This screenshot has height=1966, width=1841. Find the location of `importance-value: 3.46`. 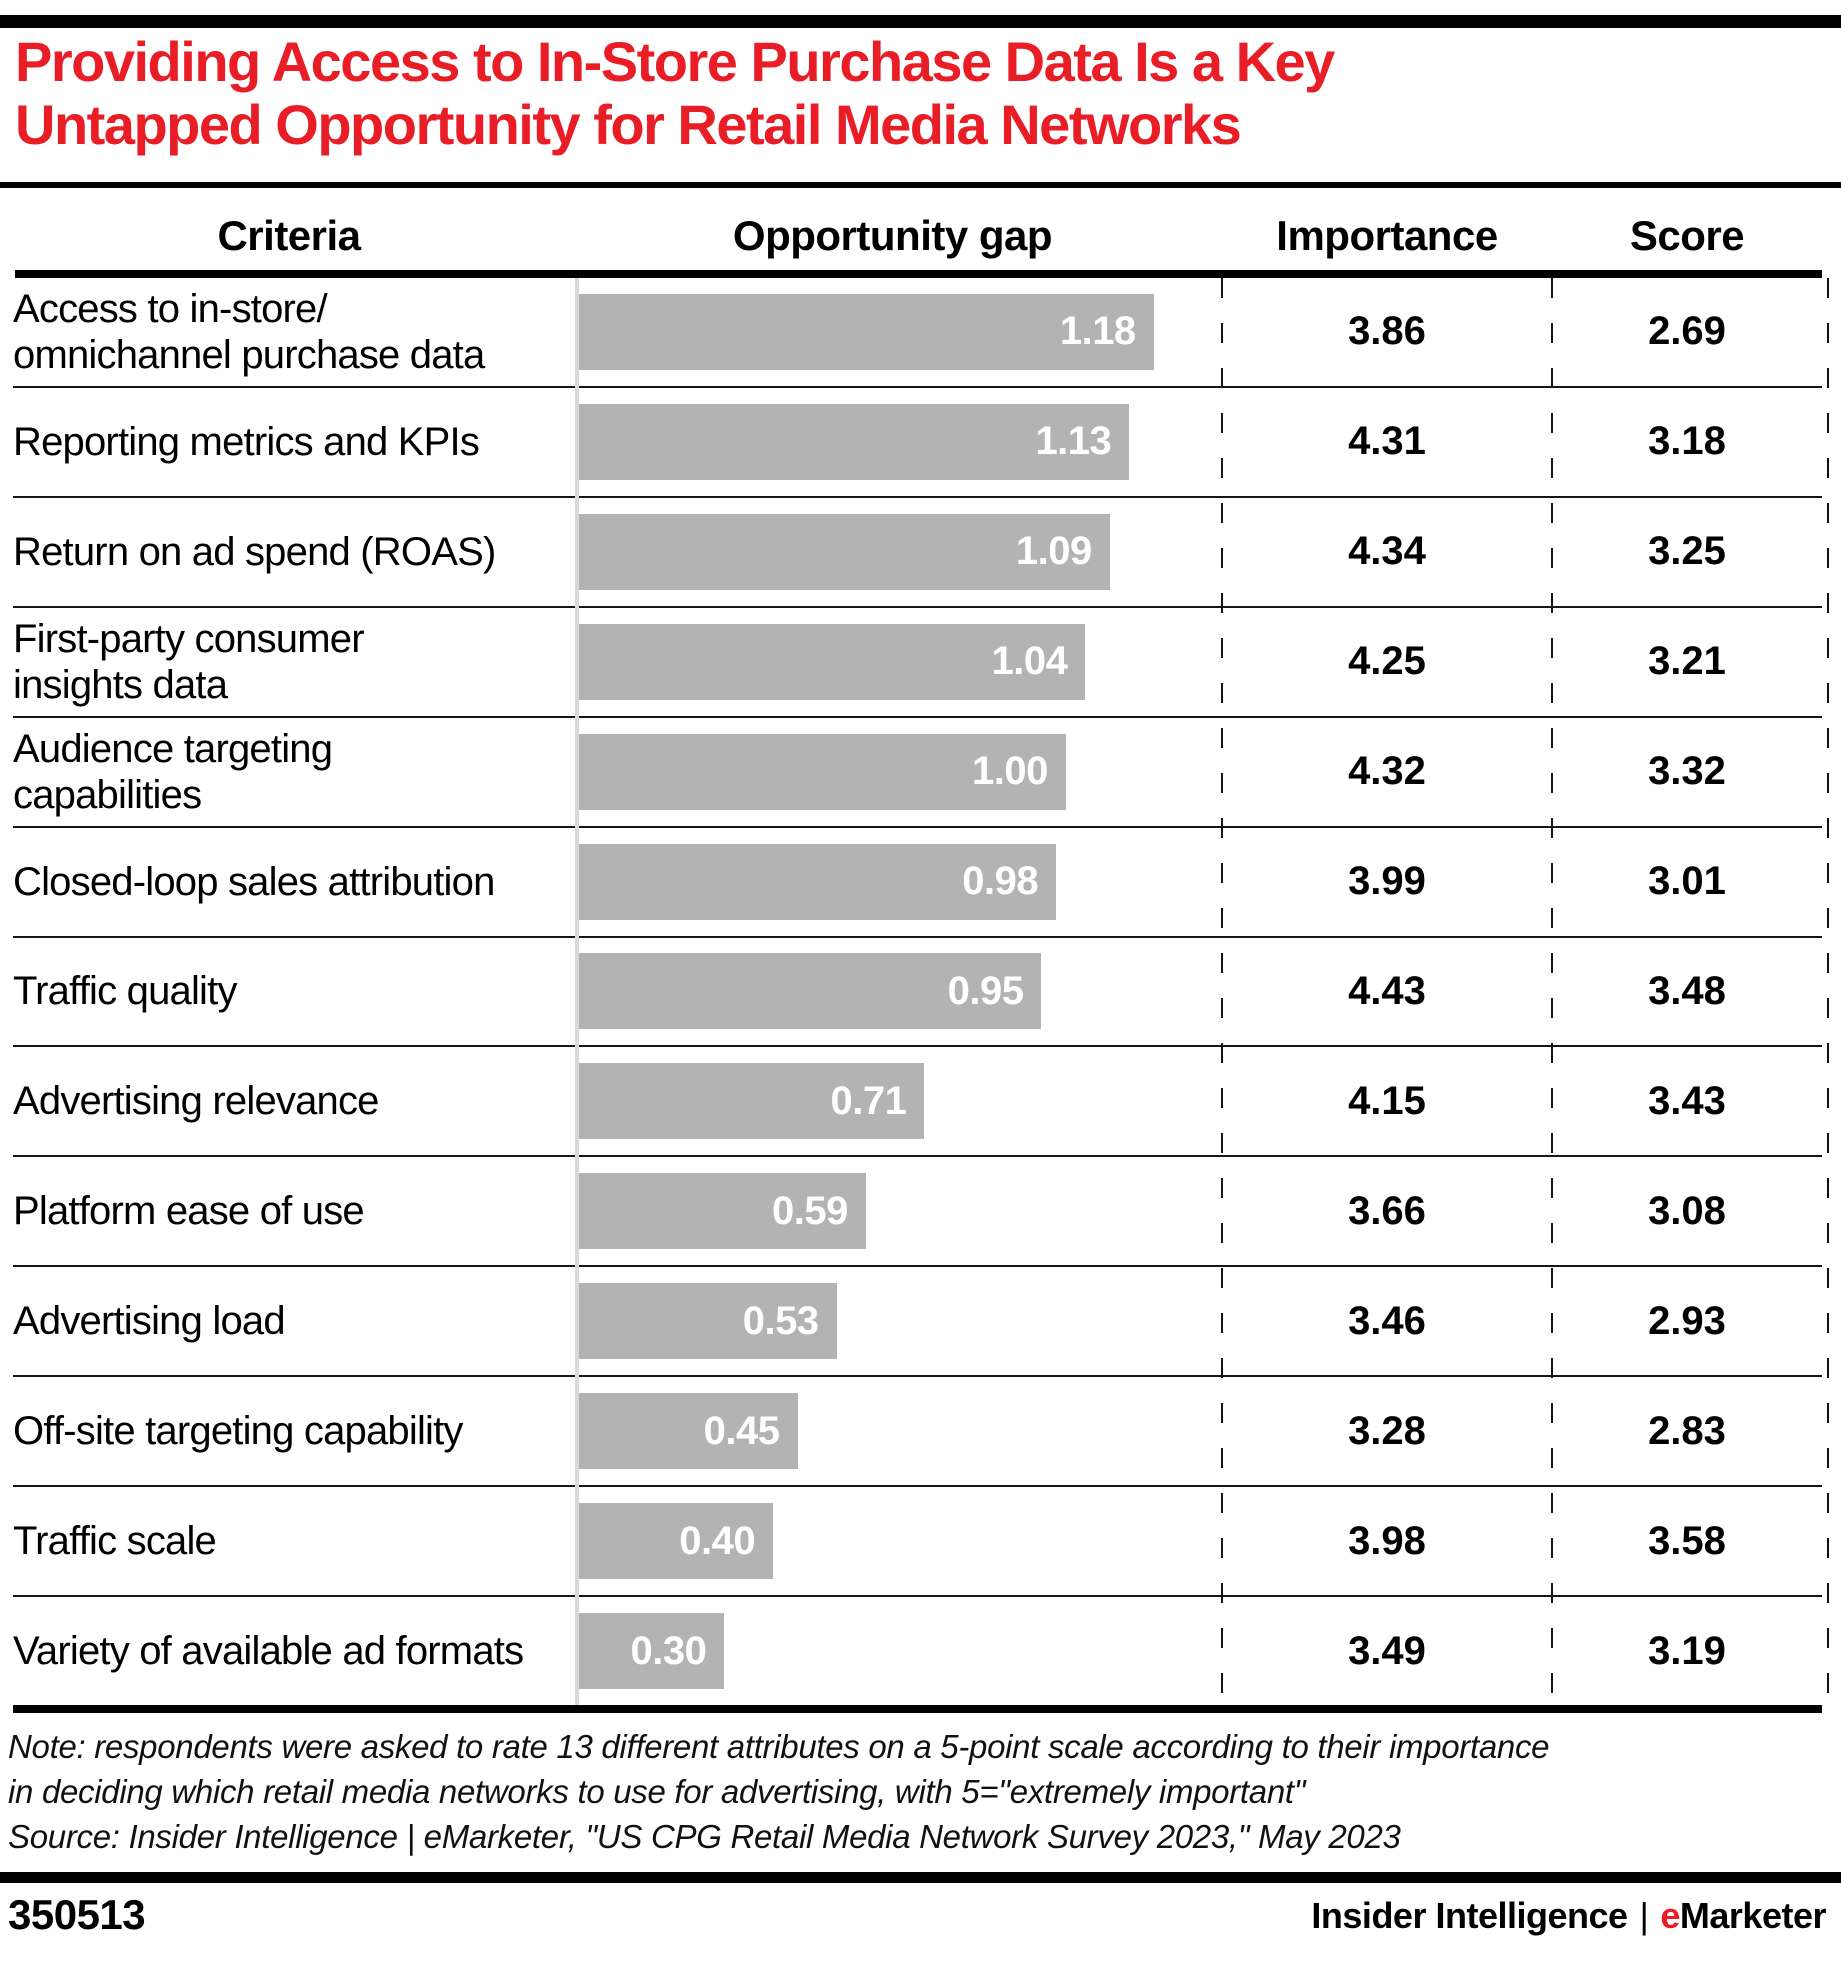

importance-value: 3.46 is located at coordinates (1387, 1320).